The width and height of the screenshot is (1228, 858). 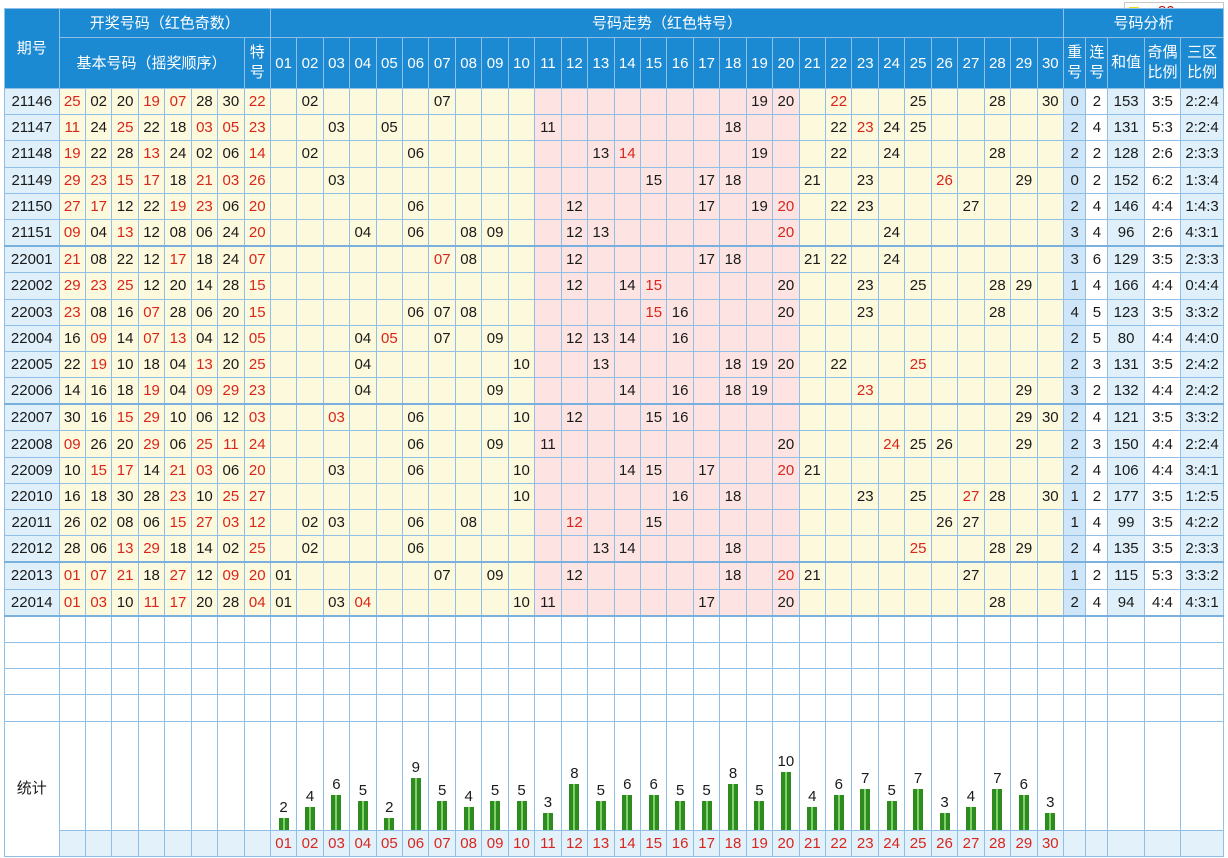 What do you see at coordinates (971, 775) in the screenshot?
I see `stats-bar-wrap: 4` at bounding box center [971, 775].